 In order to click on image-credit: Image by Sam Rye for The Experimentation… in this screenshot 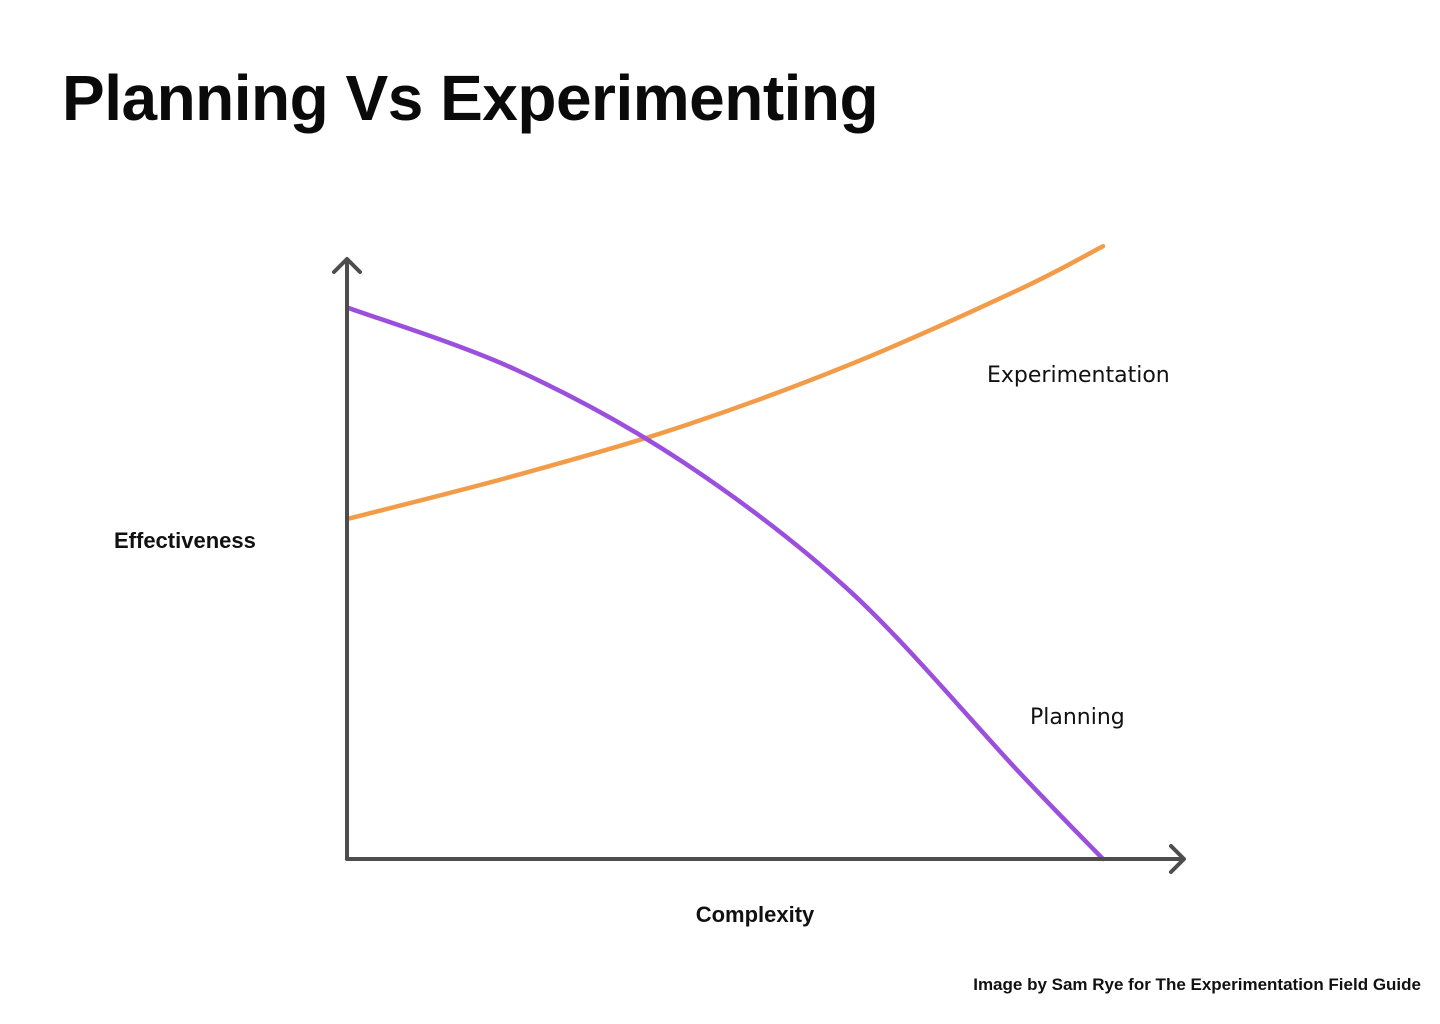, I will do `click(1197, 984)`.